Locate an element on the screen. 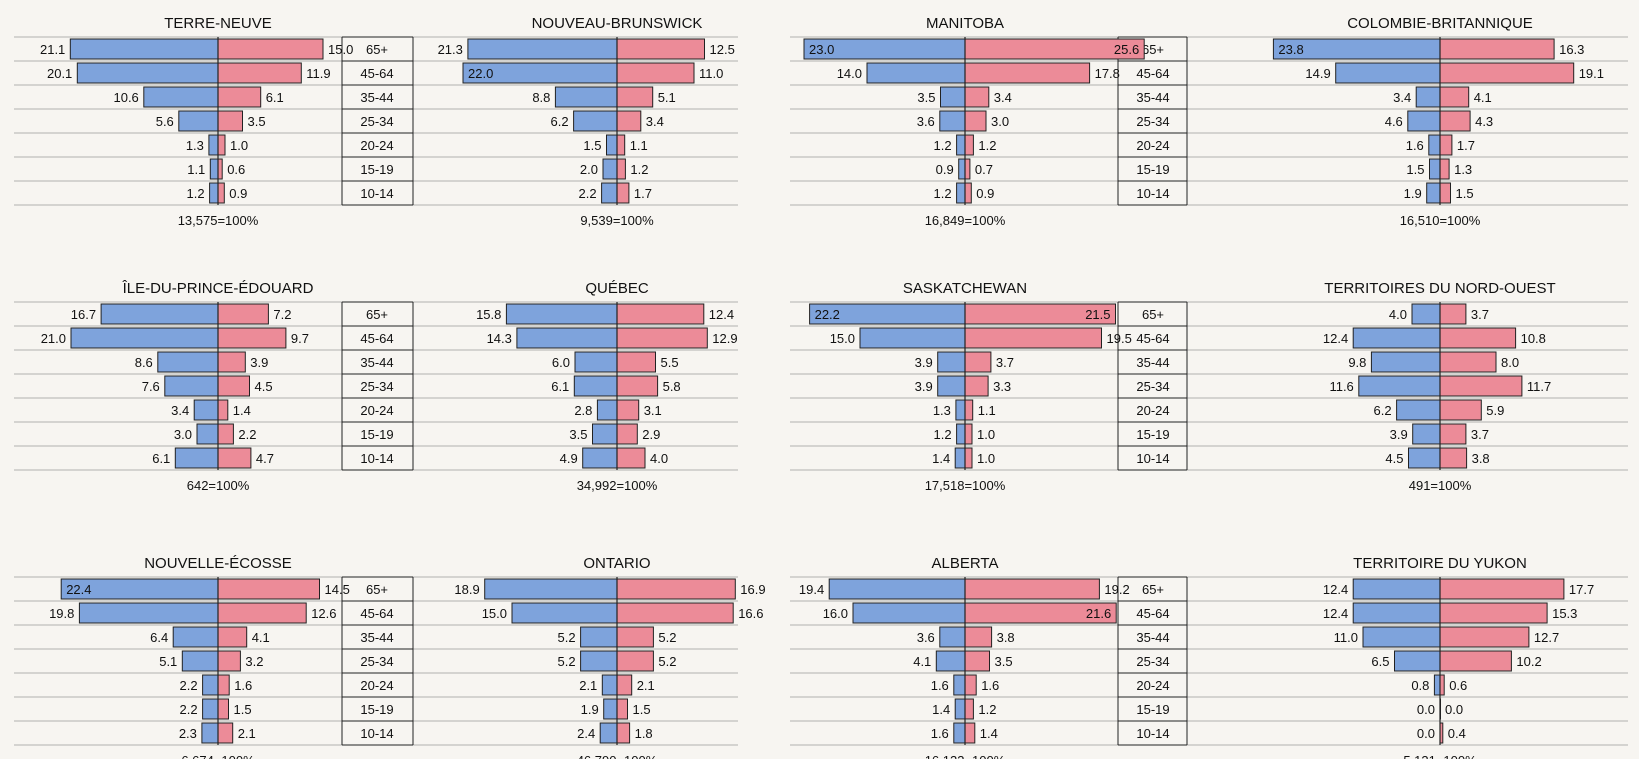 The height and width of the screenshot is (759, 1639). right-value-label: 1.7 is located at coordinates (1466, 145).